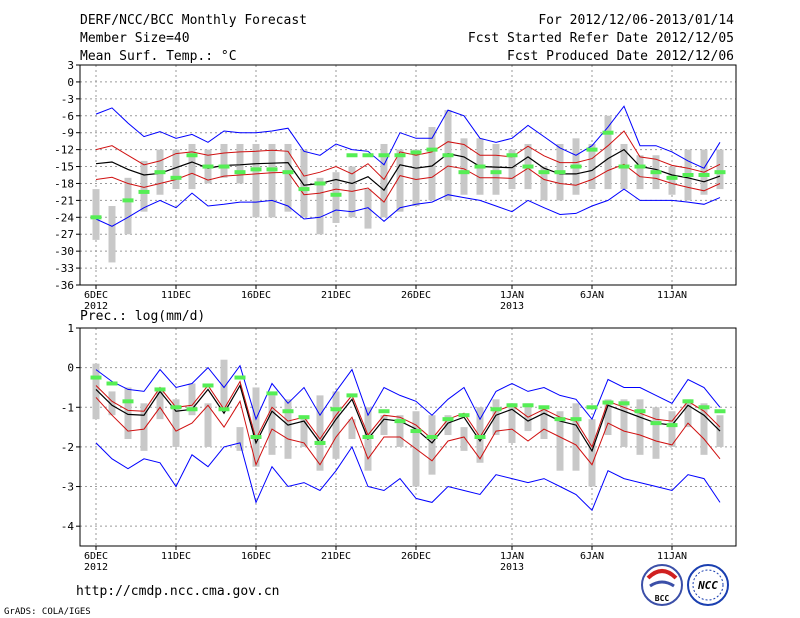 The width and height of the screenshot is (800, 618). What do you see at coordinates (64, 251) in the screenshot?
I see `y-tick-label: -30` at bounding box center [64, 251].